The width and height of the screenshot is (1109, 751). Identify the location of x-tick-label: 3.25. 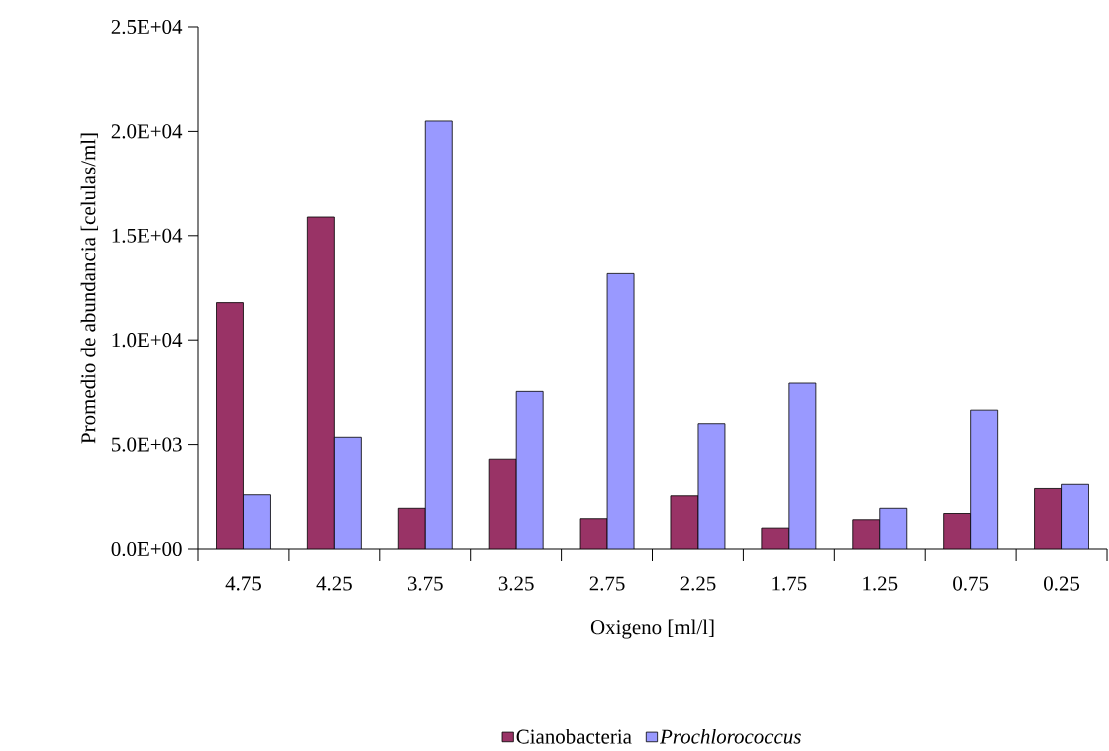
(516, 583).